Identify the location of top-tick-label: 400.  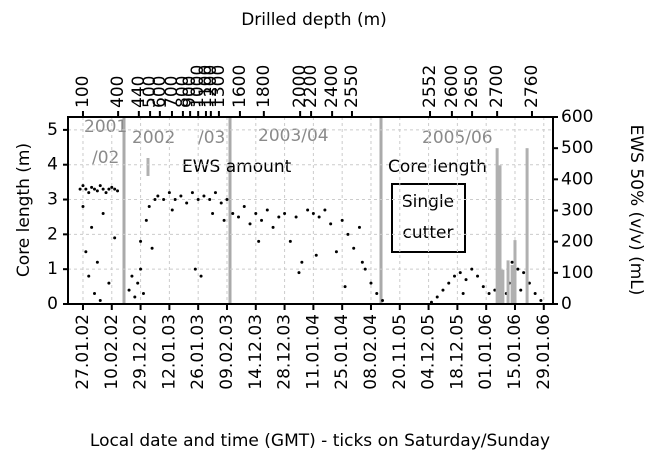
(118, 92).